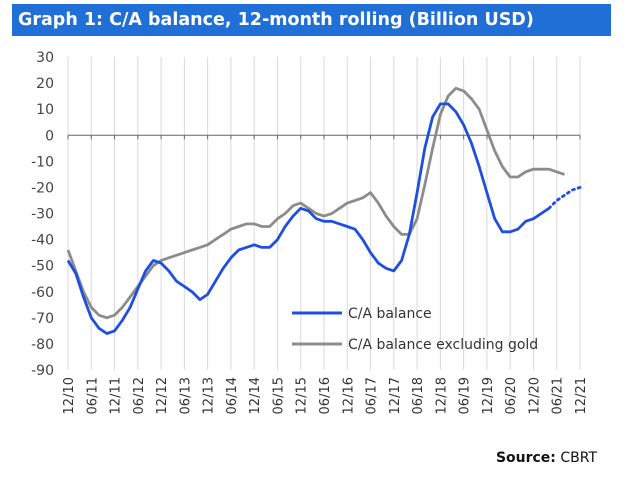 The image size is (631, 480). I want to click on y-tick-label: -10, so click(42, 162).